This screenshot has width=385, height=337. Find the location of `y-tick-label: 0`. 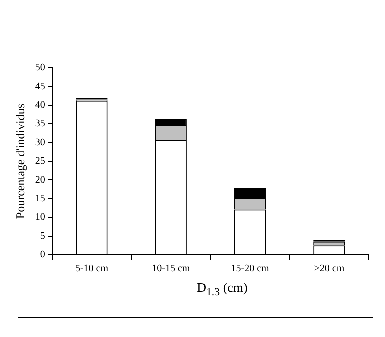

y-tick-label: 0 is located at coordinates (43, 255).